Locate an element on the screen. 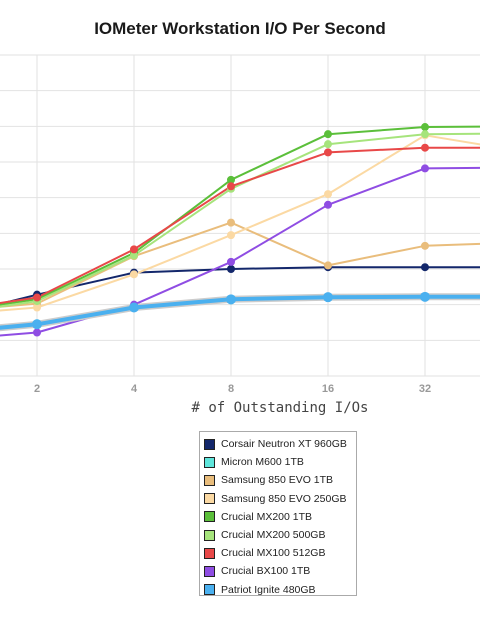 Image resolution: width=480 pixels, height=622 pixels. legend-label: Corsair Neutron XT 960GB is located at coordinates (284, 444).